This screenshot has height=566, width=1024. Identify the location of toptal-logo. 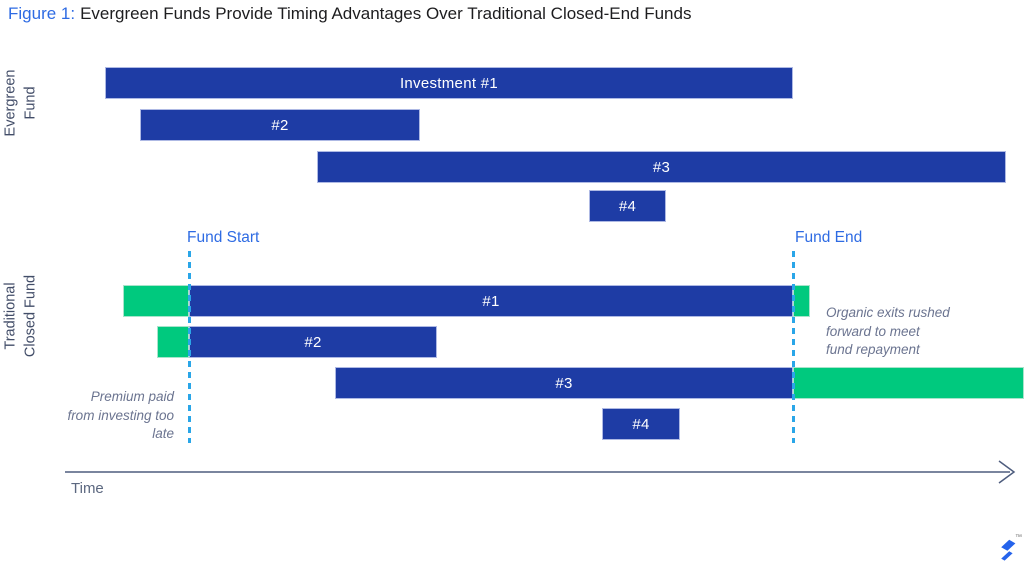
(1008, 550).